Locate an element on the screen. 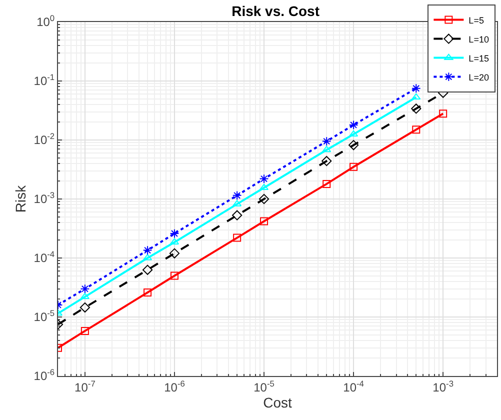 Image resolution: width=501 pixels, height=420 pixels. x-tick-label: 10$^{-6}$ is located at coordinates (175, 386).